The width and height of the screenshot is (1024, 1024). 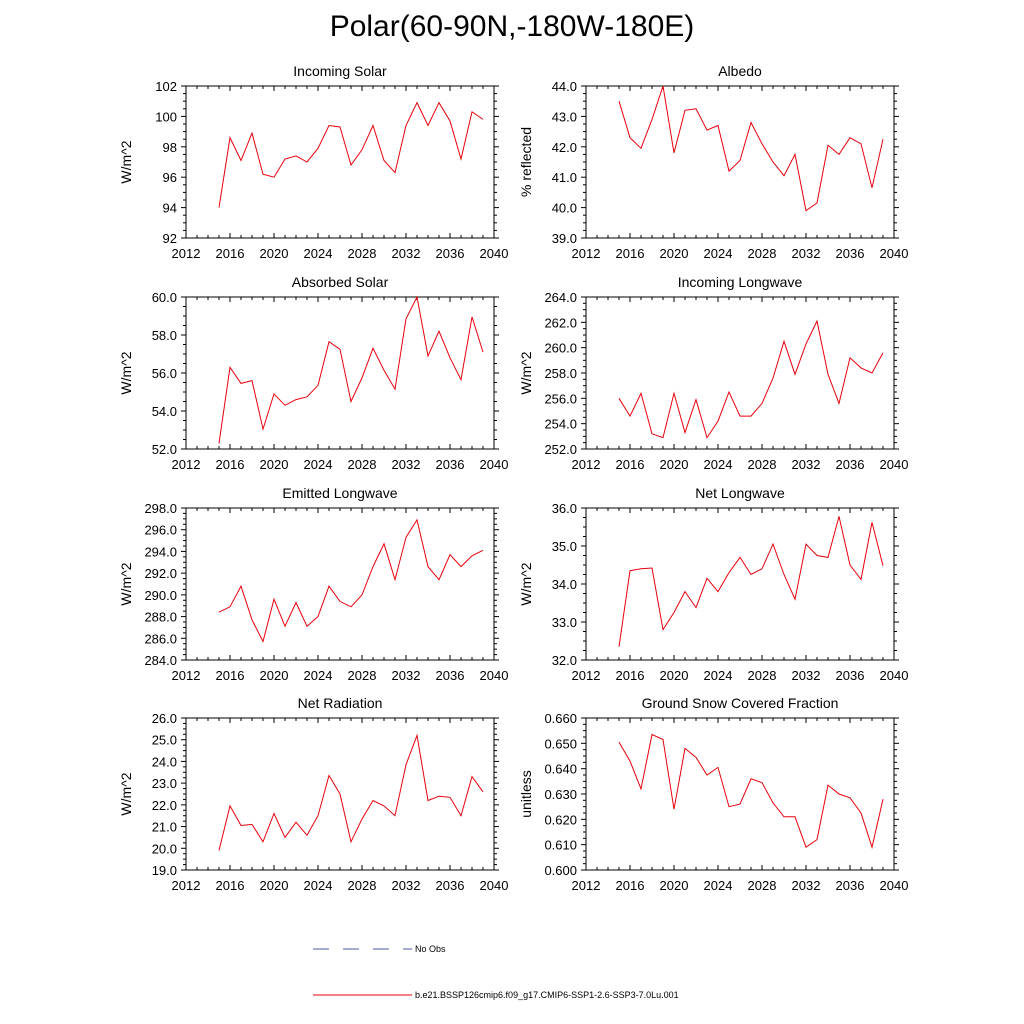 What do you see at coordinates (740, 71) in the screenshot?
I see `panel-title: Albedo` at bounding box center [740, 71].